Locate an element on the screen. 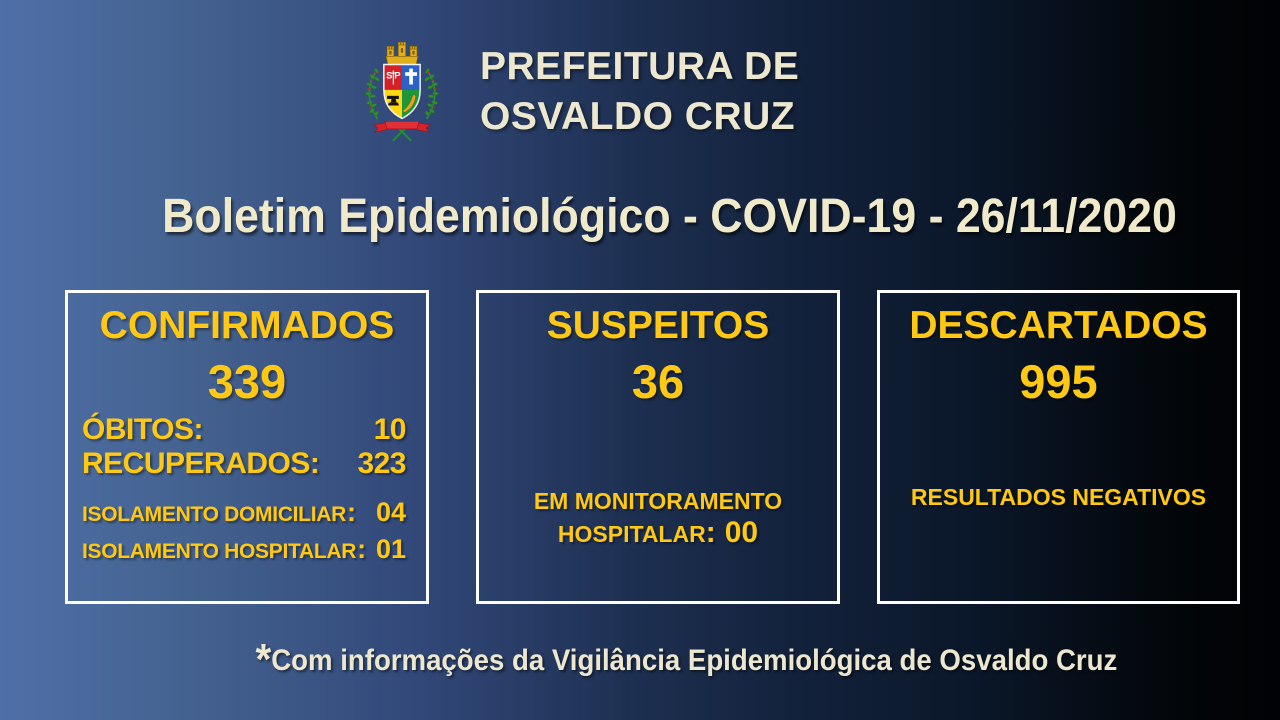 This screenshot has height=720, width=1280. deaths-label: ÓBITOS: is located at coordinates (142, 429).